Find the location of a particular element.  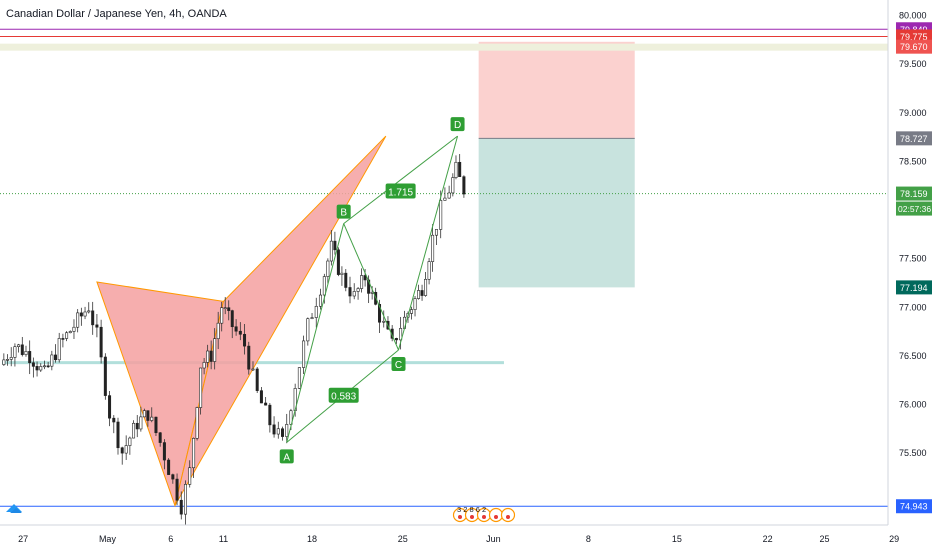

countdown-text: 02:57:36 is located at coordinates (914, 209).